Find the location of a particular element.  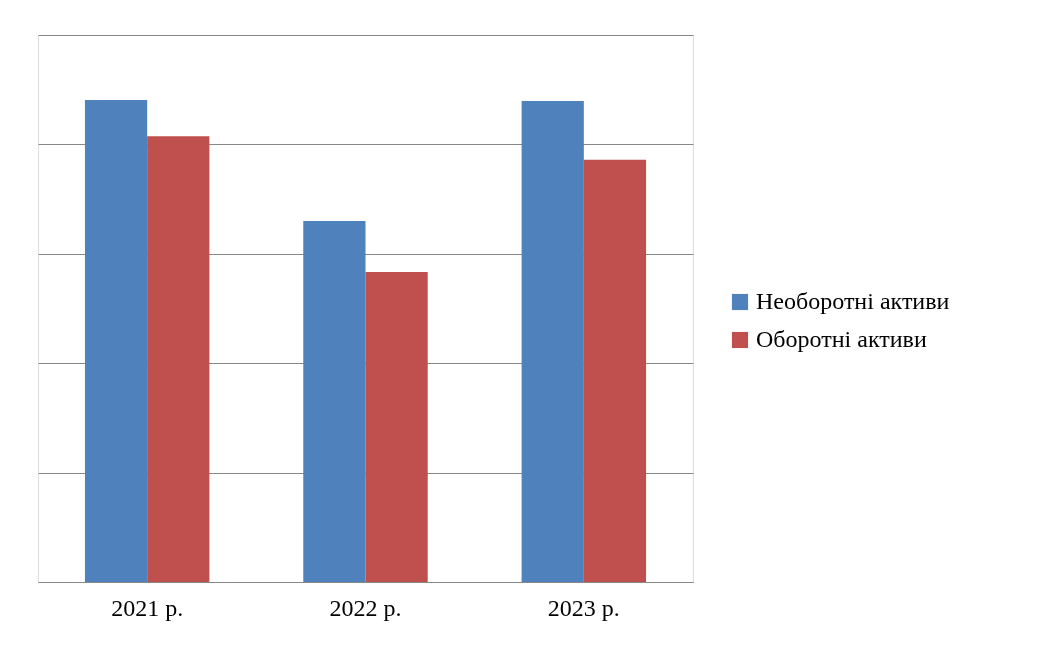

x-tick-label: 2023 р. is located at coordinates (583, 607).